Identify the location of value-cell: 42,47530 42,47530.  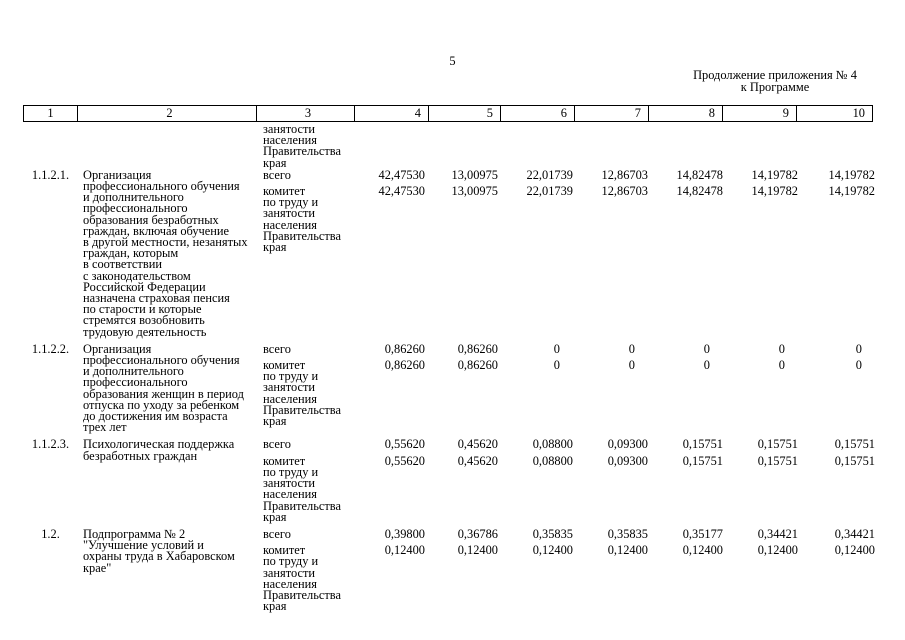
(401, 183).